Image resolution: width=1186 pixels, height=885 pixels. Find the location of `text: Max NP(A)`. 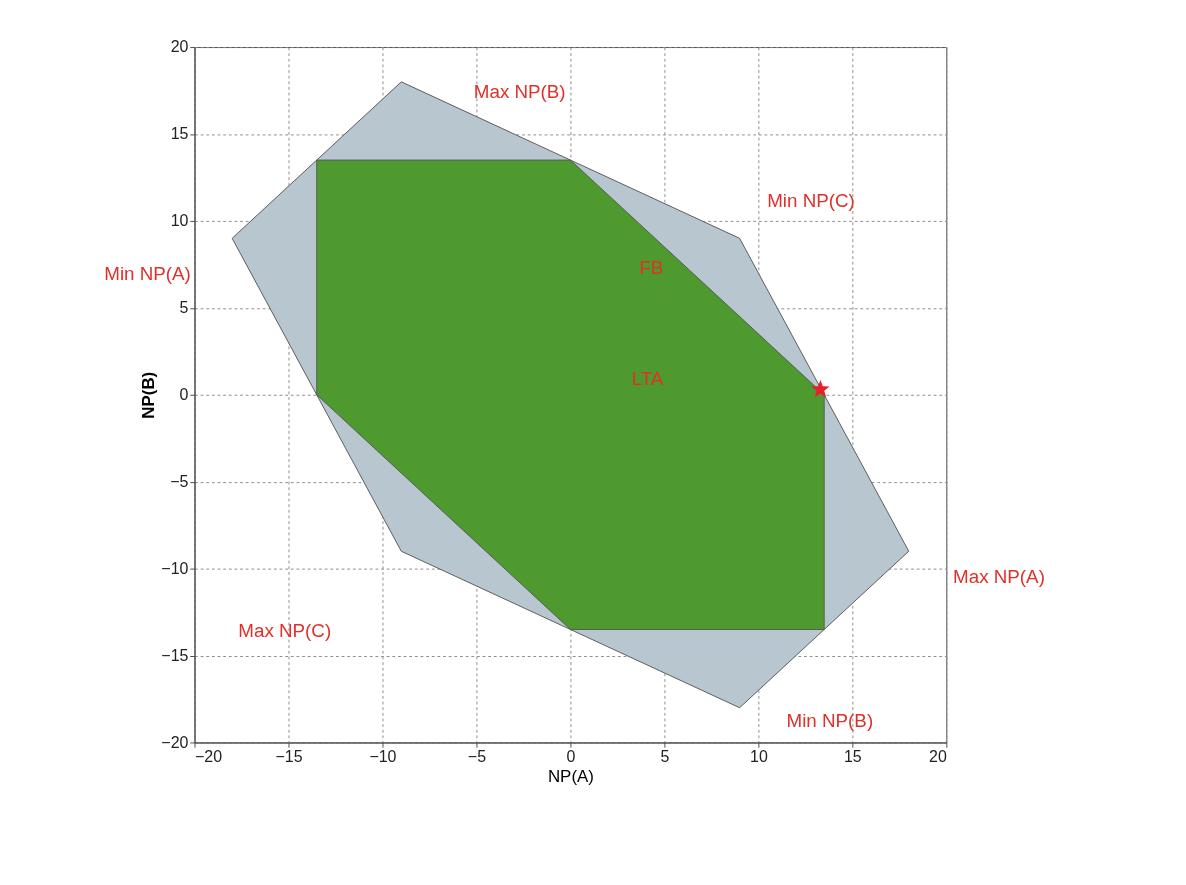

text: Max NP(A) is located at coordinates (999, 576).